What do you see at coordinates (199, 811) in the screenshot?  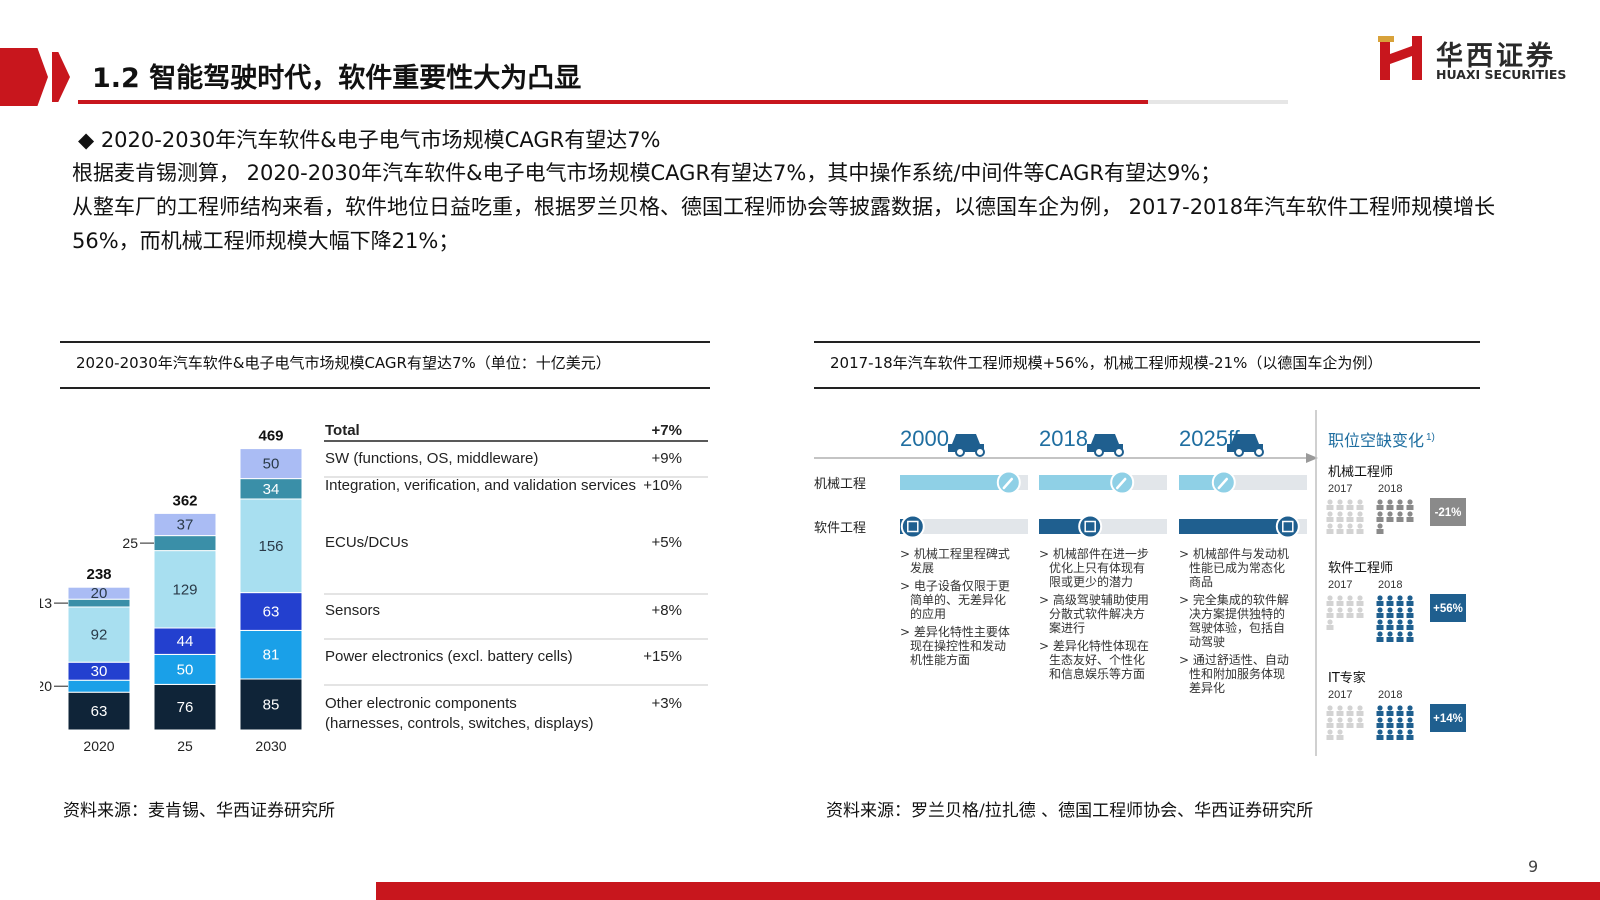 I see `left-panel-source: 资料来源：麦肯锡、华西证券研究所` at bounding box center [199, 811].